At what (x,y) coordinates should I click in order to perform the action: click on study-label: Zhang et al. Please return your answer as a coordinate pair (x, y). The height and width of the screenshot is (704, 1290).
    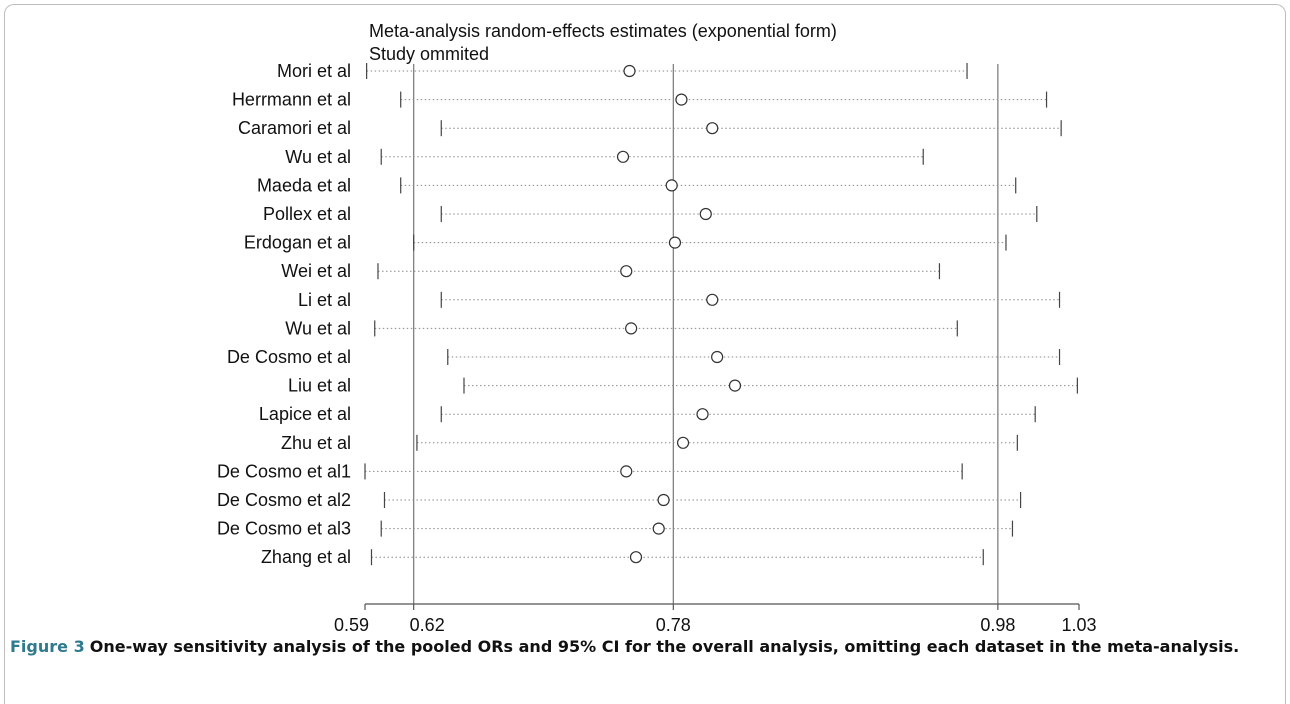
    Looking at the image, I should click on (306, 557).